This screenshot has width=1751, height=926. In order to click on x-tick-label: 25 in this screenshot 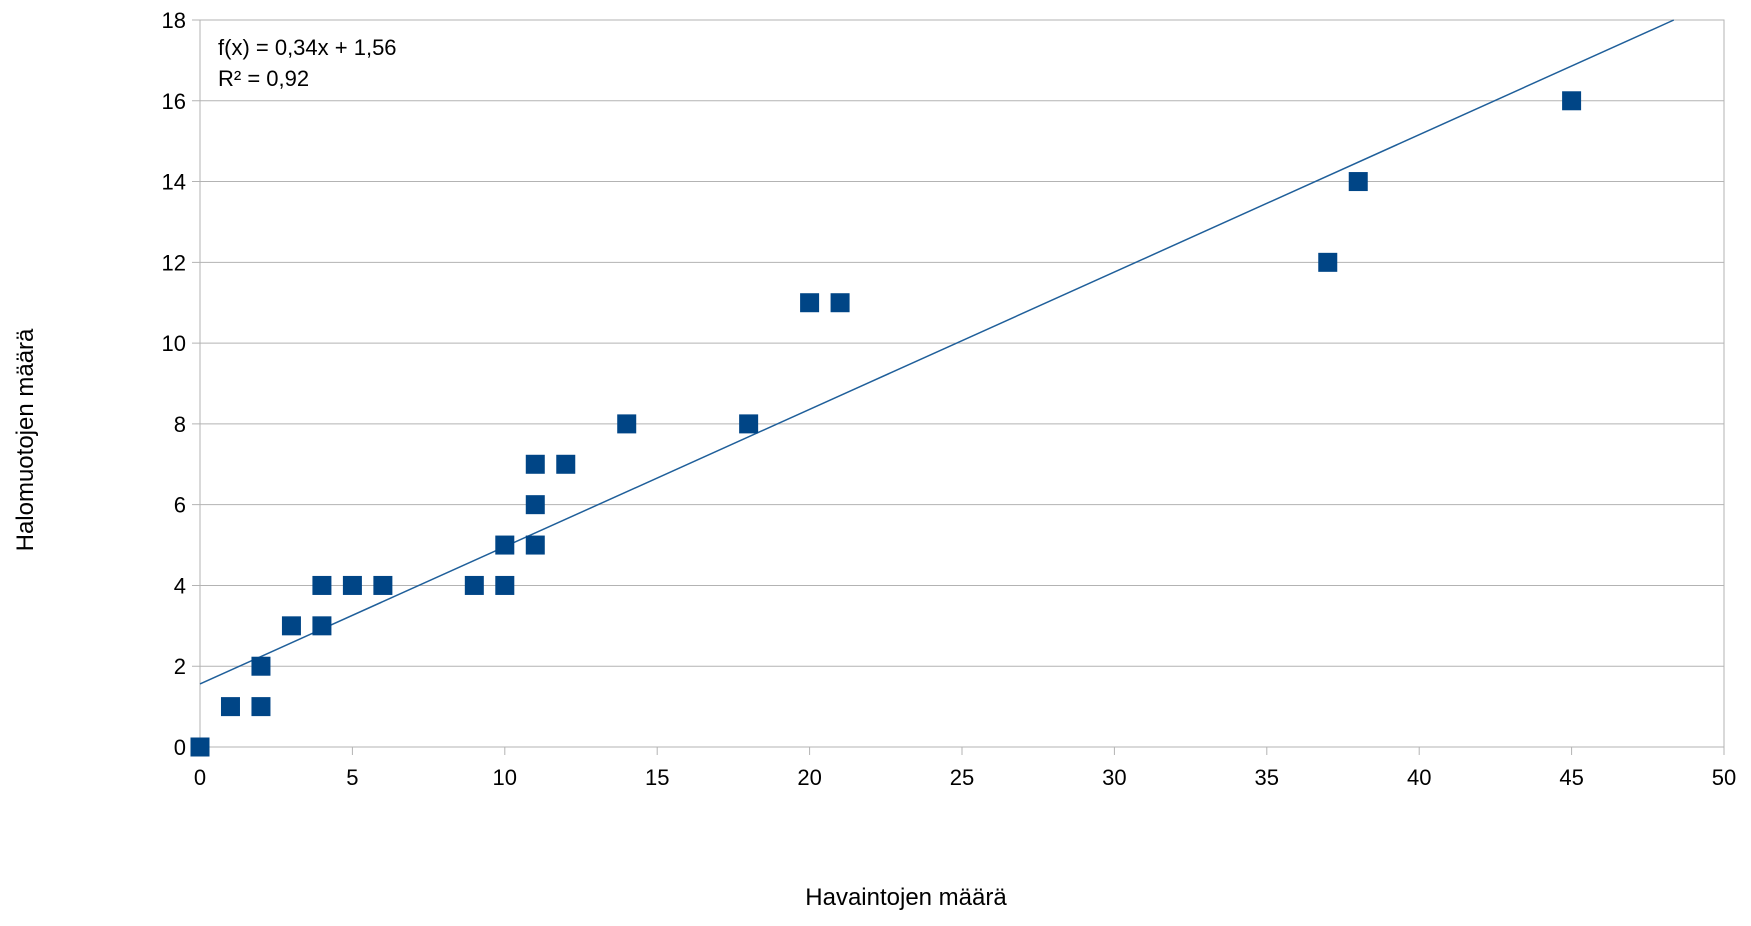, I will do `click(962, 777)`.